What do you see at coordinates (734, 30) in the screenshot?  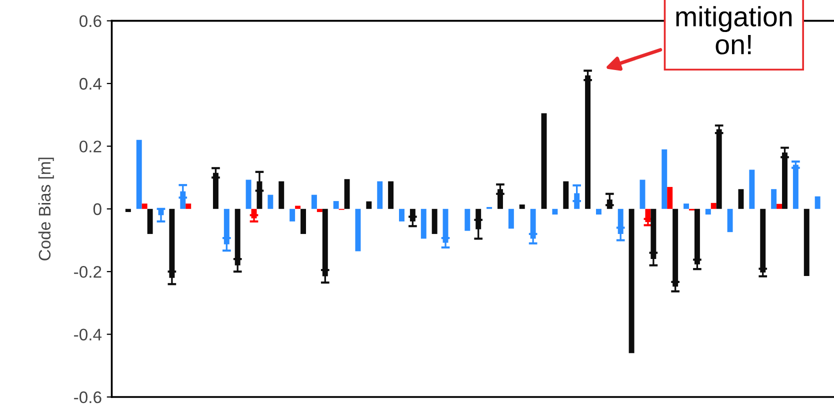 I see `annotation: mitigation on!` at bounding box center [734, 30].